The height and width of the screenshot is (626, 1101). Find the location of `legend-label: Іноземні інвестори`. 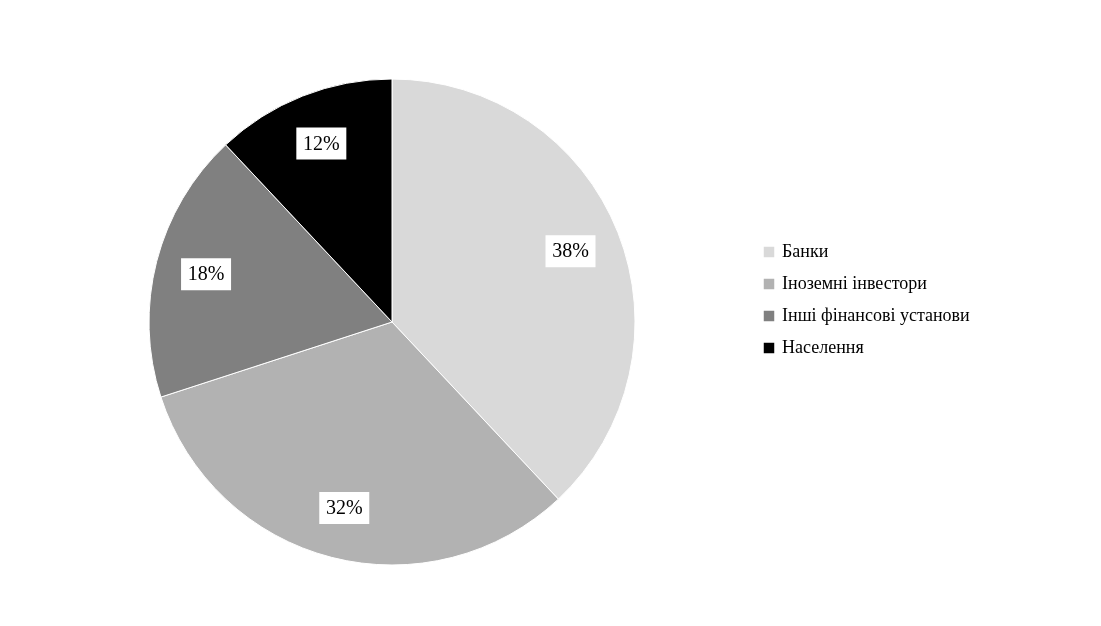

legend-label: Іноземні інвестори is located at coordinates (855, 283).